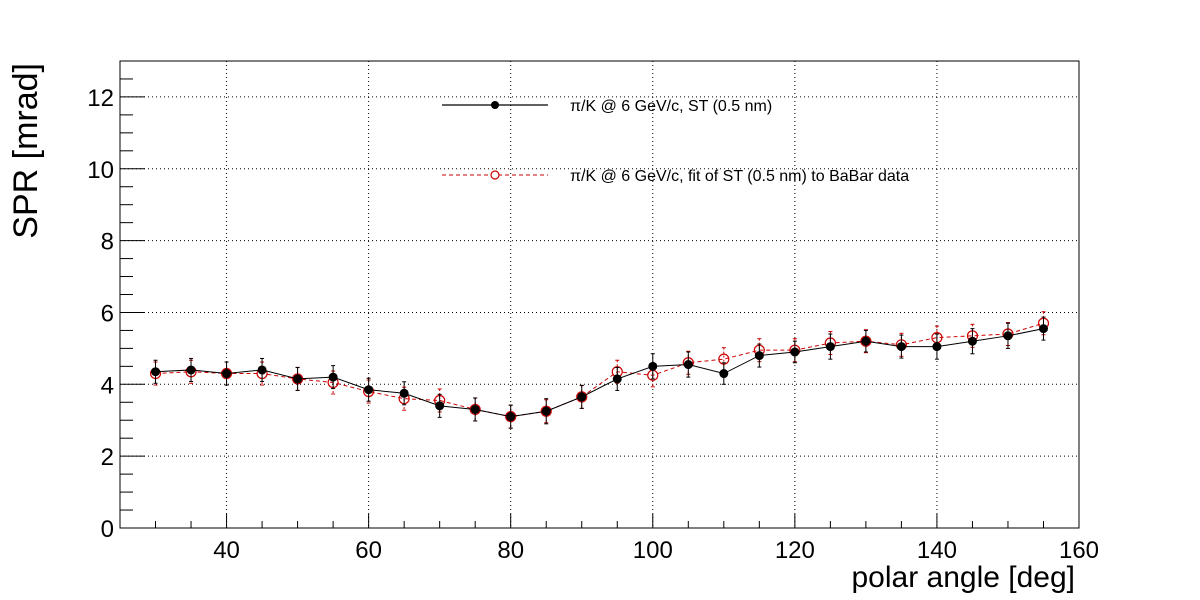 This screenshot has height=600, width=1200. Describe the element at coordinates (510, 550) in the screenshot. I see `x-tick-label: 80` at that location.